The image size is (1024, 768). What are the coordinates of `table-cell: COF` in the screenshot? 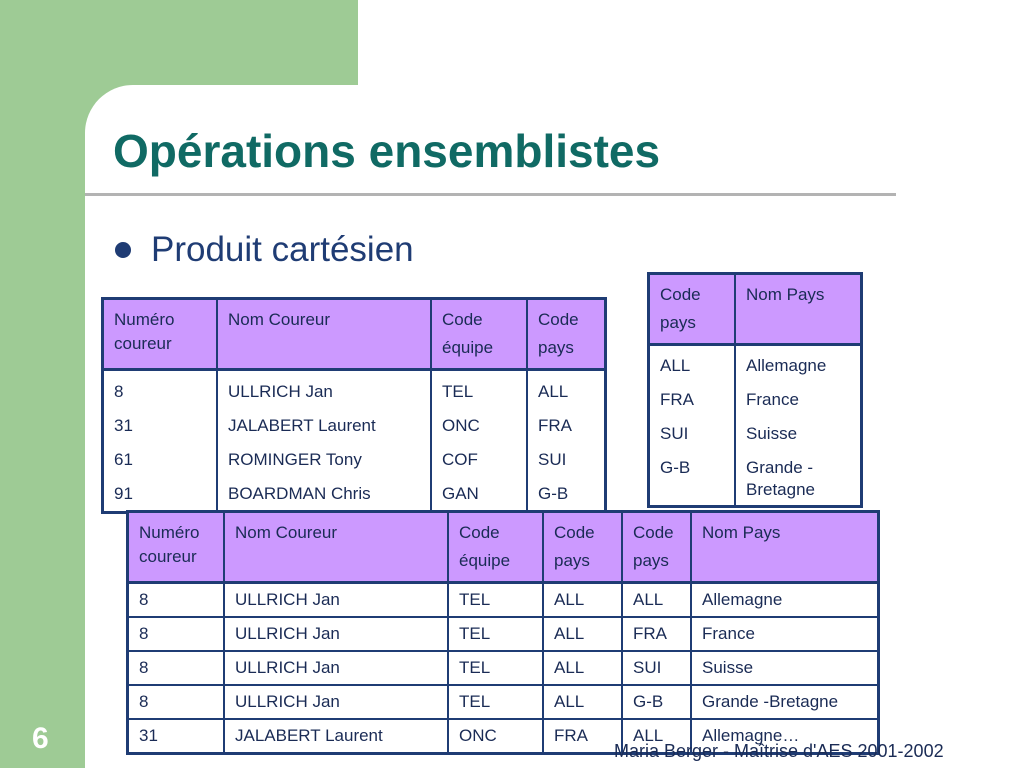 It's located at (478, 460).